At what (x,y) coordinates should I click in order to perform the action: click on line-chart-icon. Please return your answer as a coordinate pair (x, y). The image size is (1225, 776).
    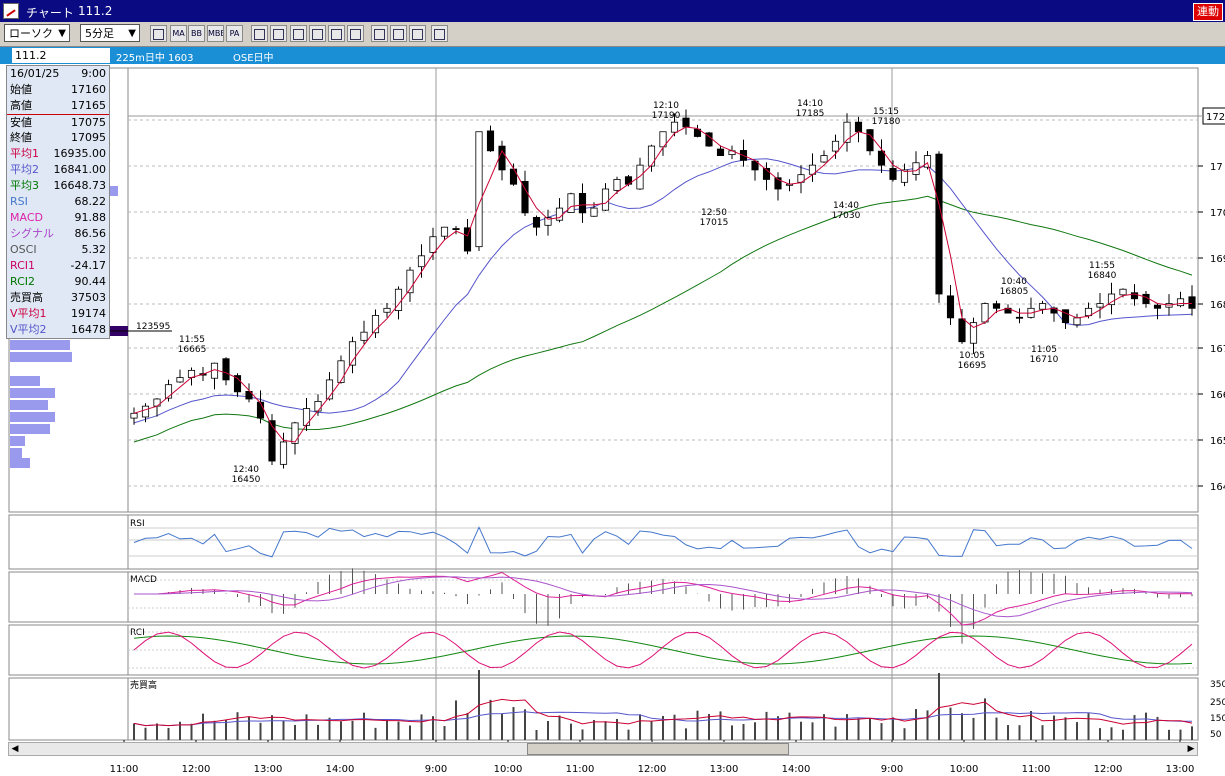
    Looking at the image, I should click on (259, 33).